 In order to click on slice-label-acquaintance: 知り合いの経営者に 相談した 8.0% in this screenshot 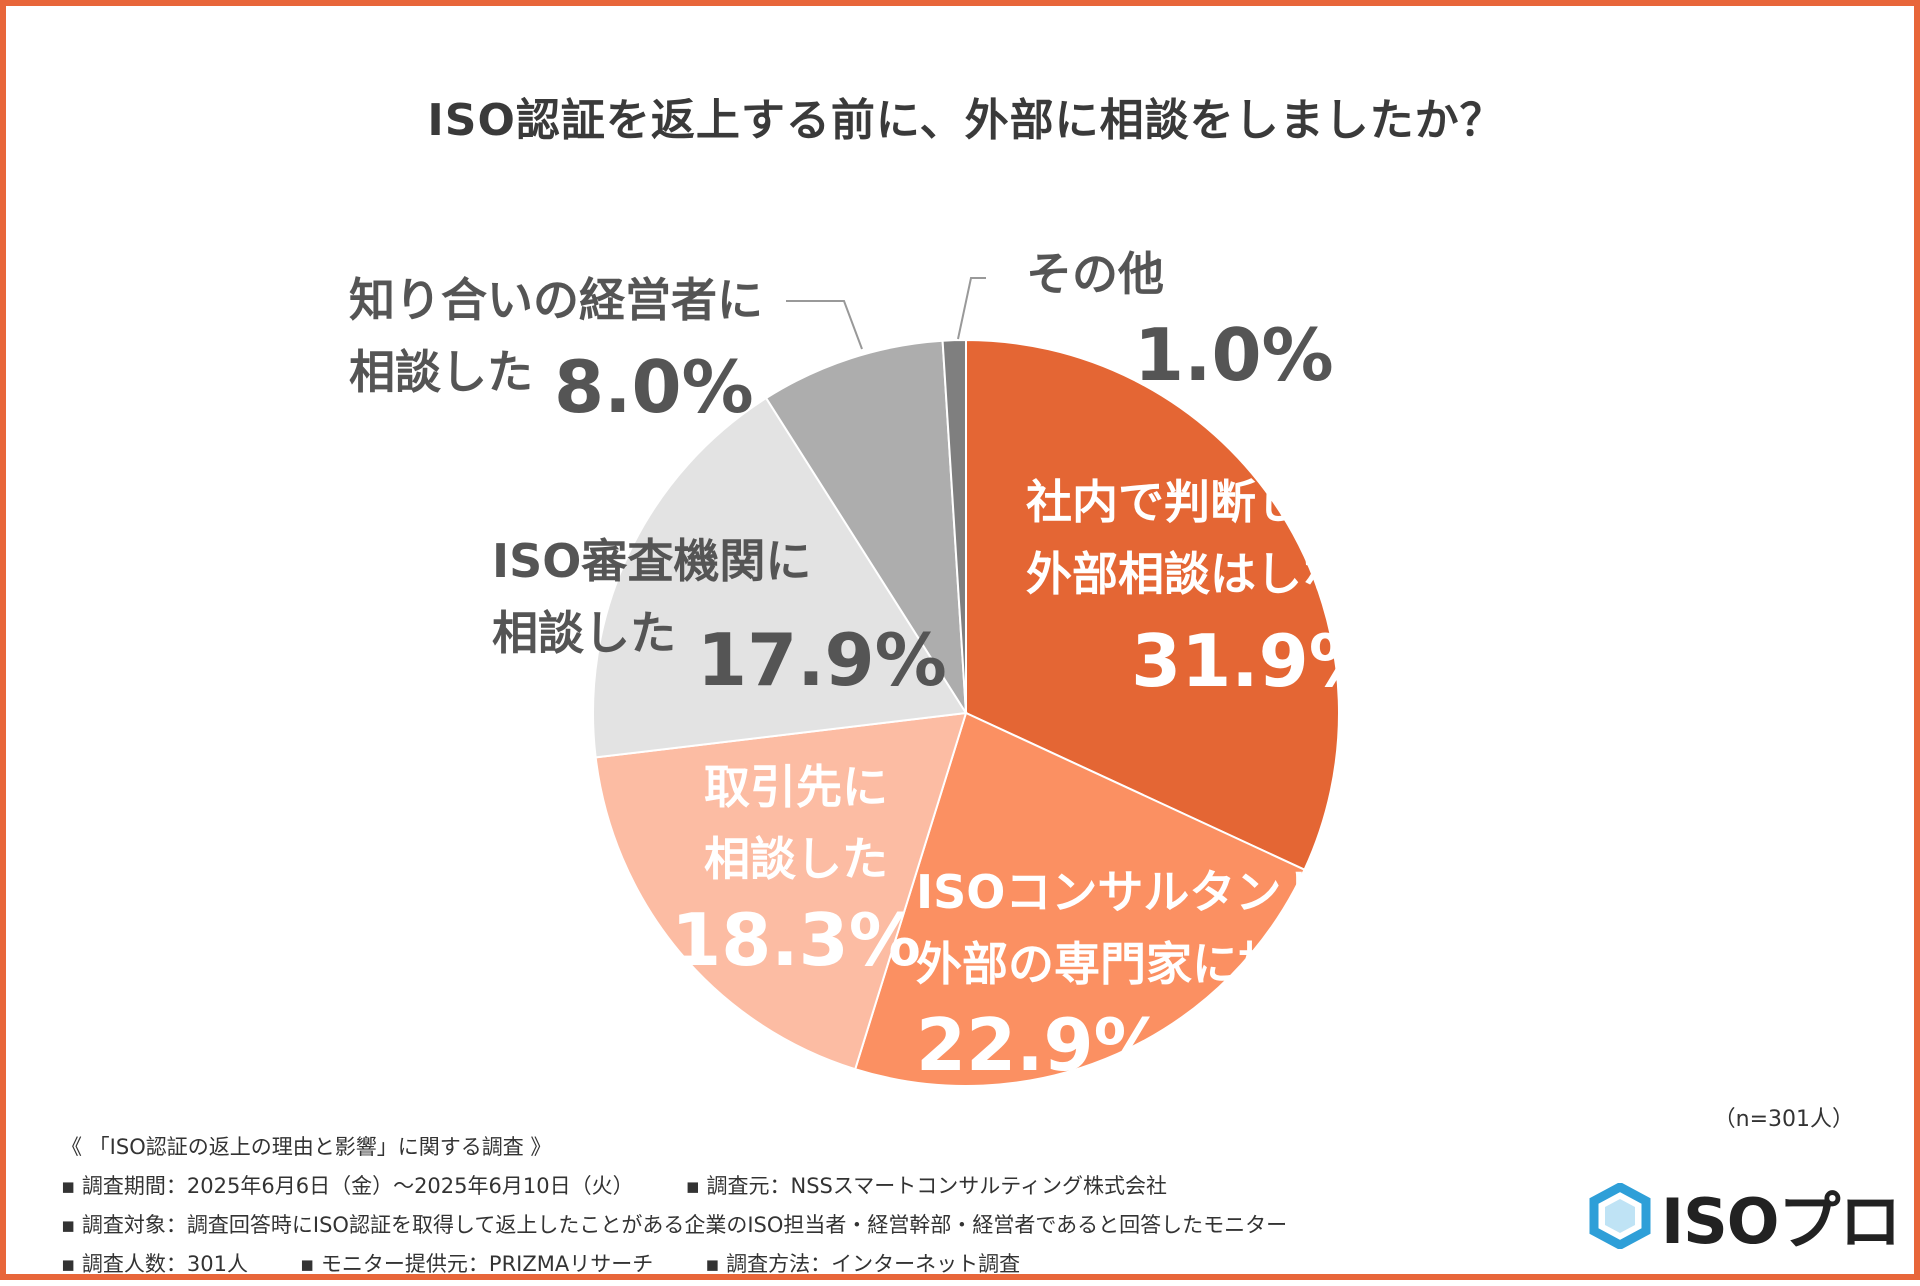, I will do `click(556, 346)`.